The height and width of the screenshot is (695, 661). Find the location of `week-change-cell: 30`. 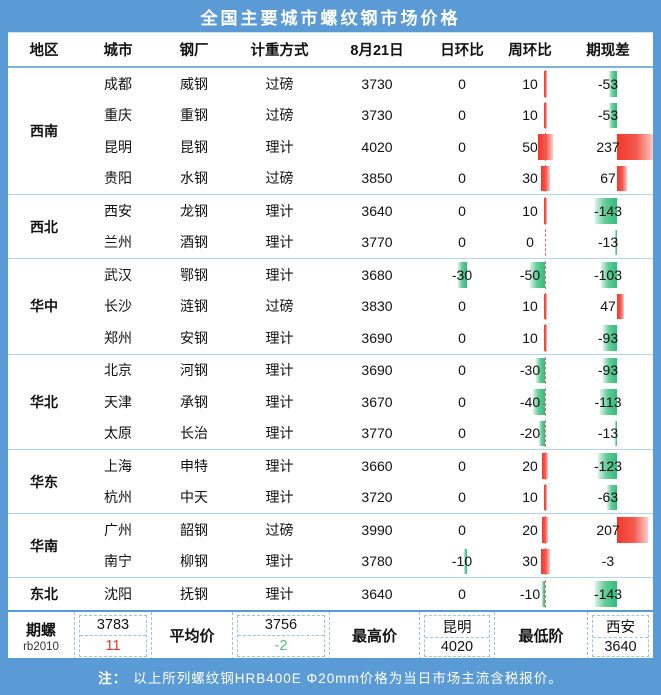

week-change-cell: 30 is located at coordinates (530, 562).